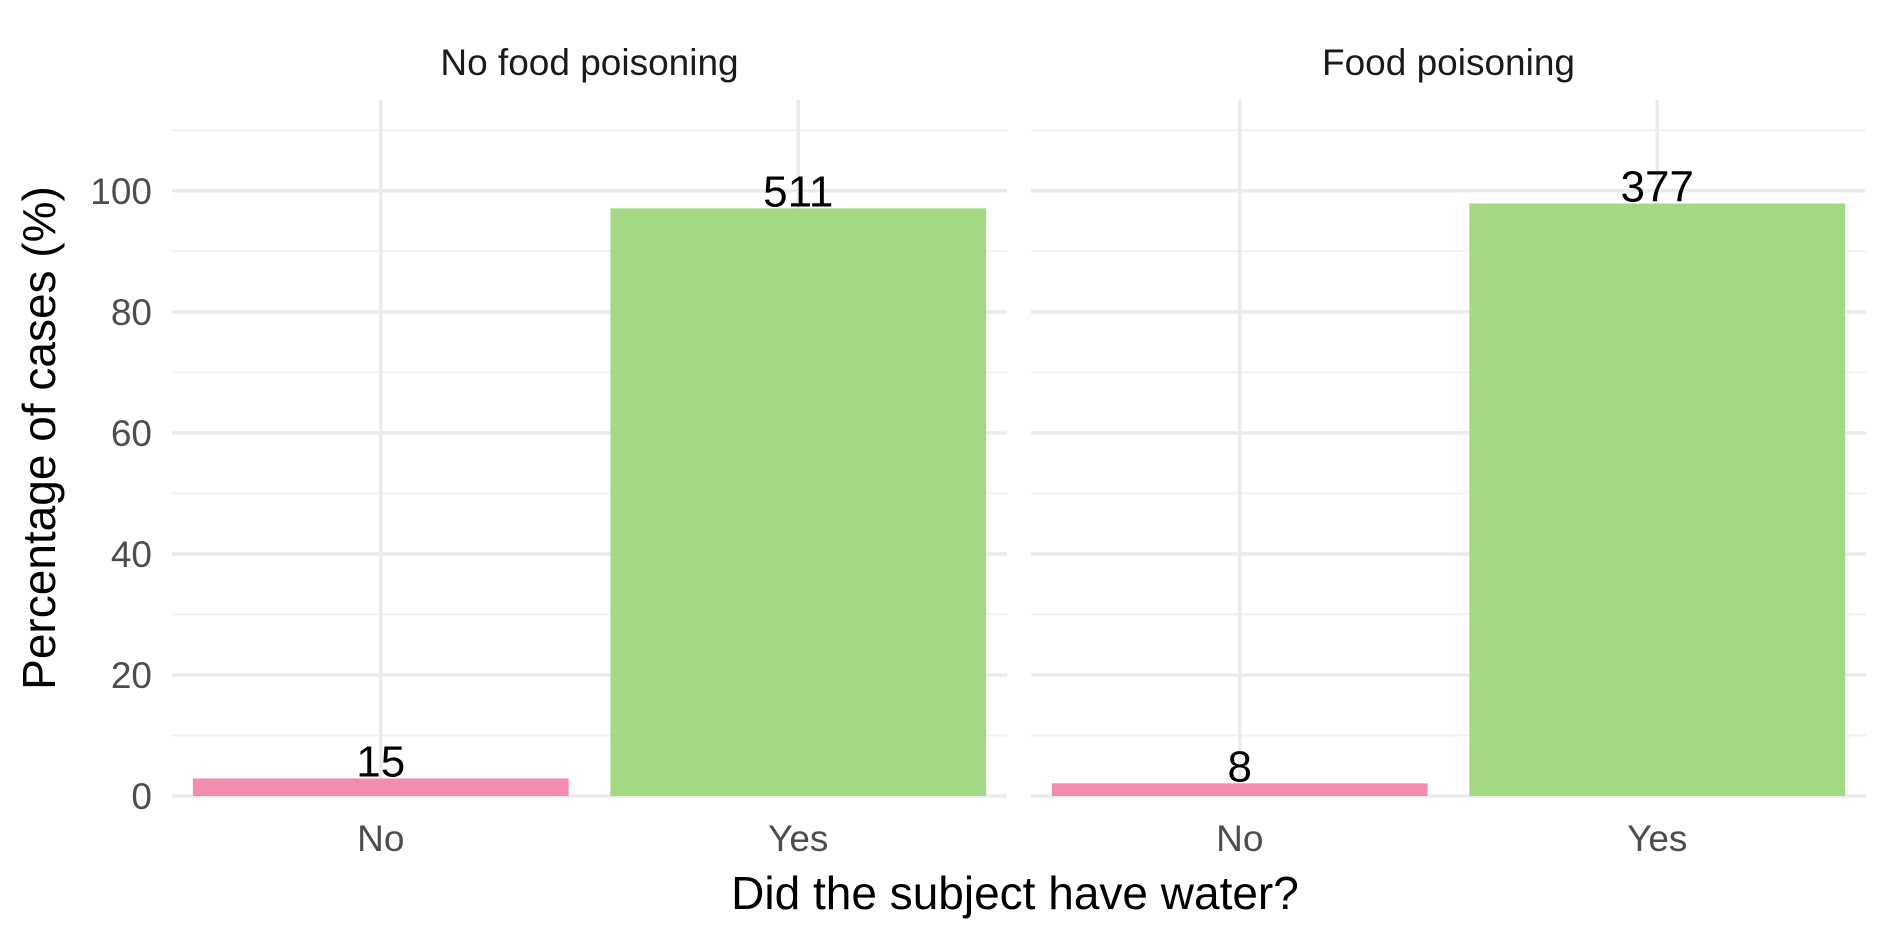 This screenshot has width=1889, height=944. Describe the element at coordinates (121, 191) in the screenshot. I see `y-tick-label: 100` at that location.